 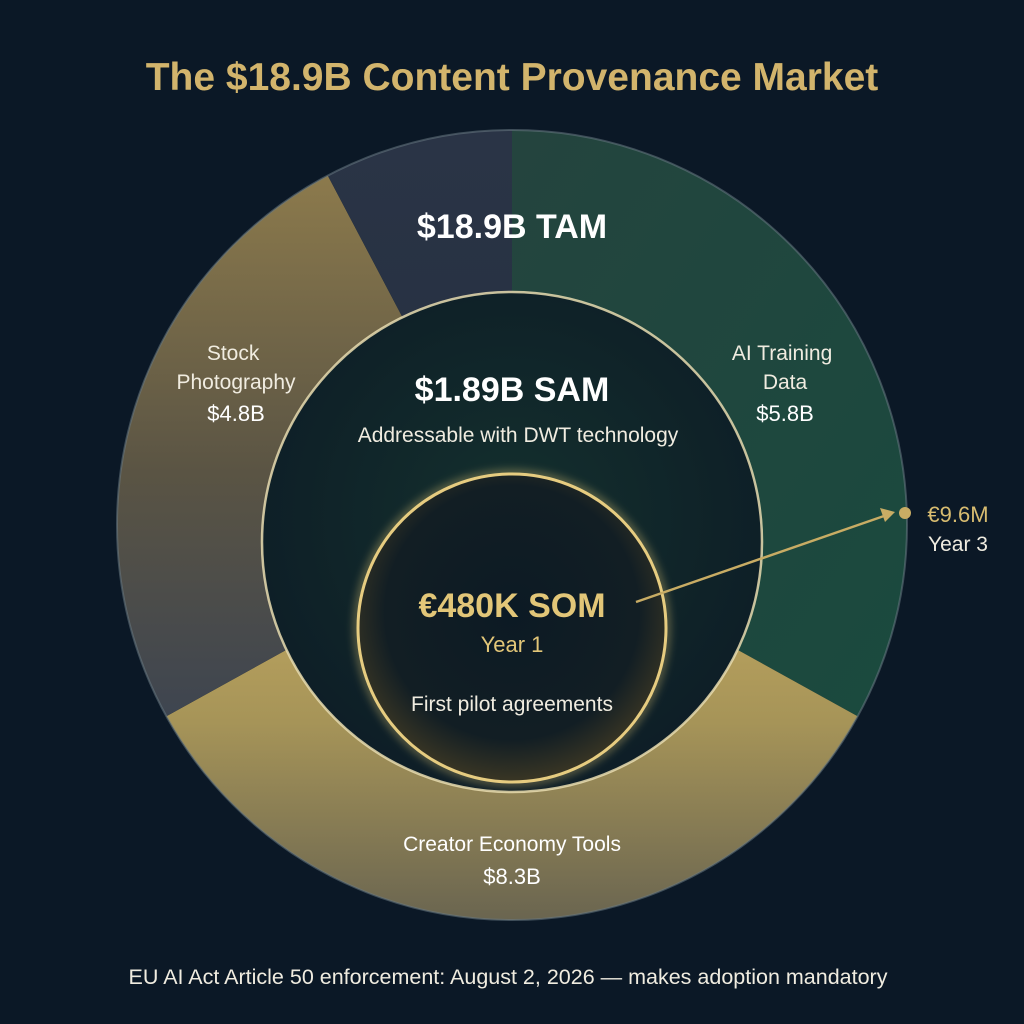 What do you see at coordinates (511, 606) in the screenshot?
I see `som-label: €480K SOM` at bounding box center [511, 606].